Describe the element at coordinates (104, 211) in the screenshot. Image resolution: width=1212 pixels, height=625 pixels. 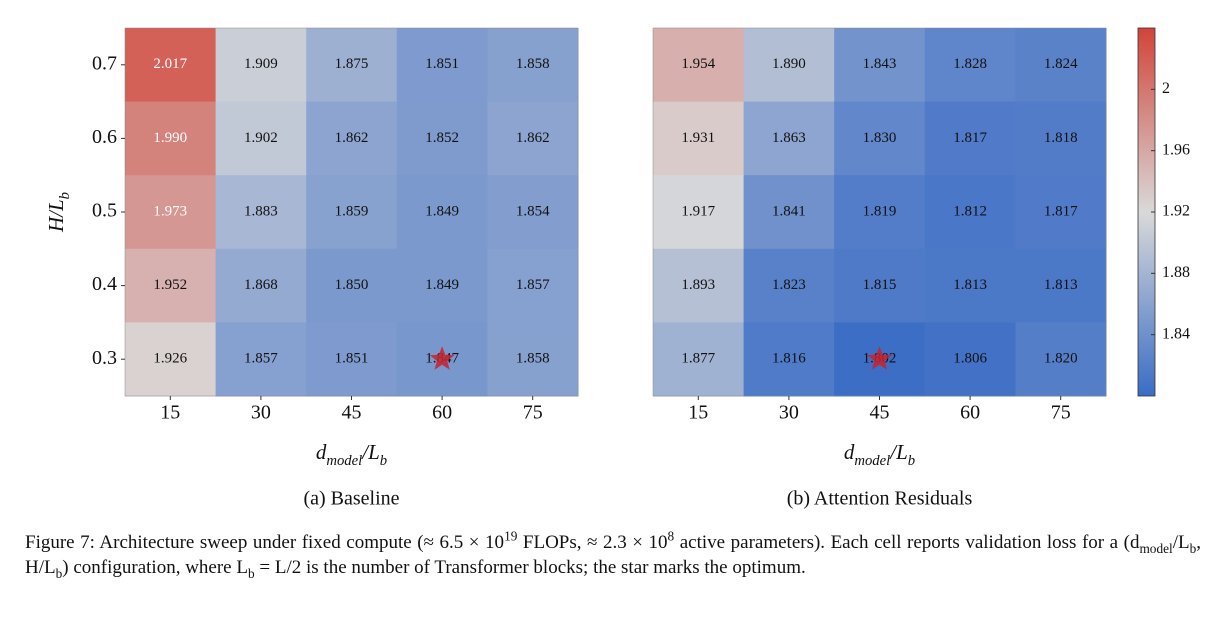
I see `y-tick-label: 0.5` at that location.